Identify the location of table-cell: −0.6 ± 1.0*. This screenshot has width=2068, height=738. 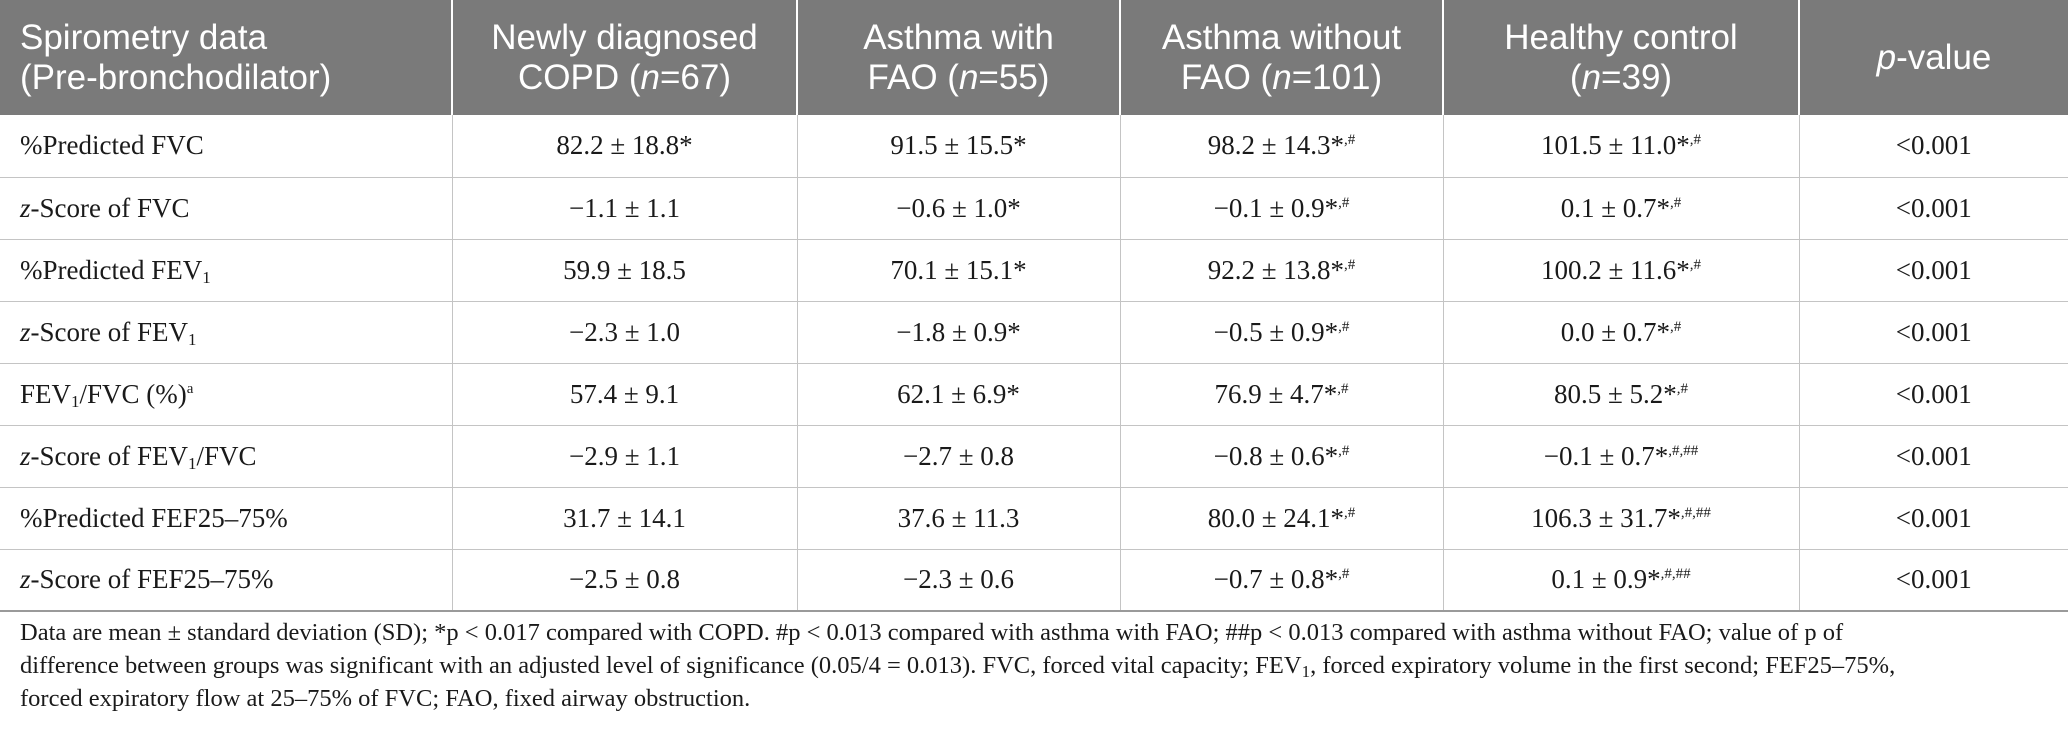
(959, 208).